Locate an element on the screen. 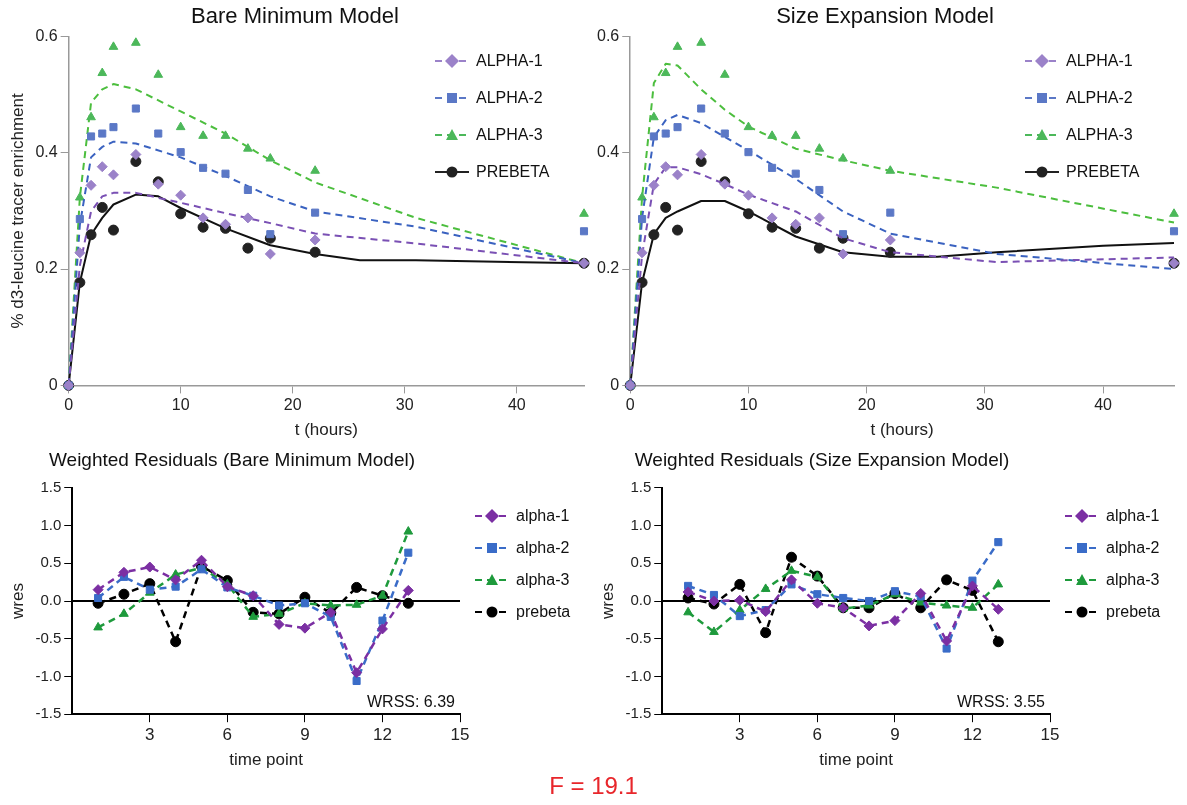  annotation: WRSS: 3.55 is located at coordinates (1001, 701).